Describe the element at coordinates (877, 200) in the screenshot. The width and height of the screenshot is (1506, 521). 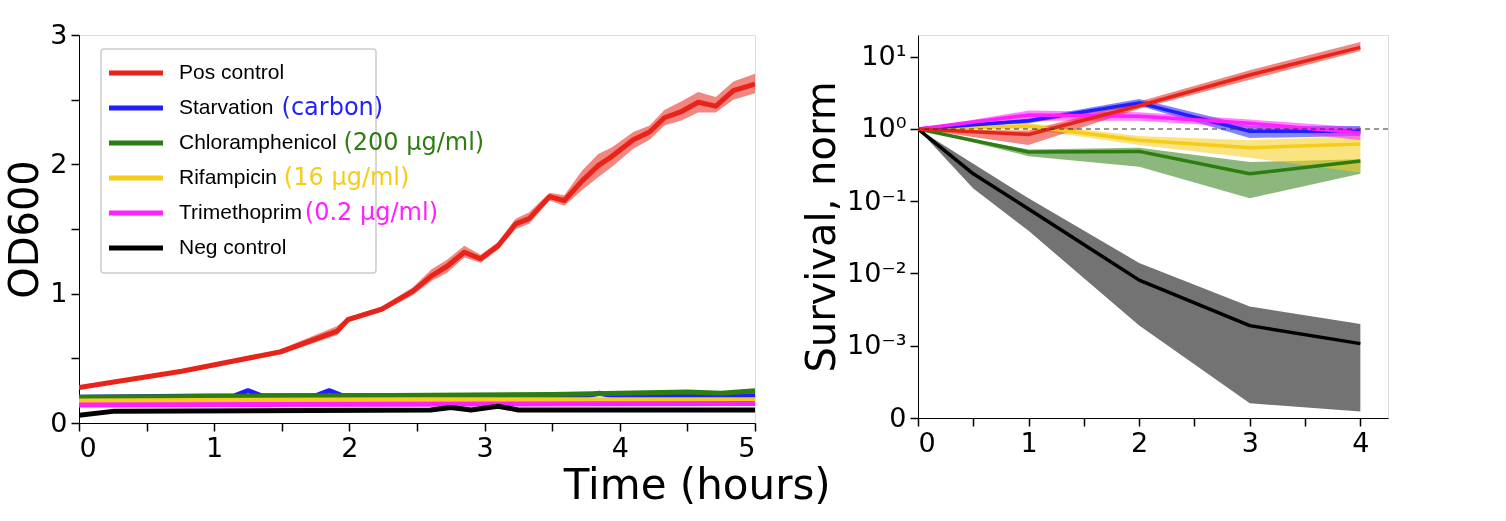
I see `y-tick-label: 10⁻¹` at that location.